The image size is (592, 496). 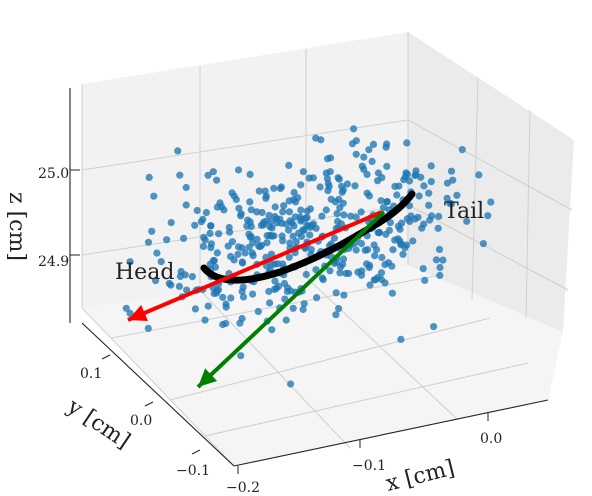 I want to click on y-tick-label: 0.0, so click(x=141, y=421).